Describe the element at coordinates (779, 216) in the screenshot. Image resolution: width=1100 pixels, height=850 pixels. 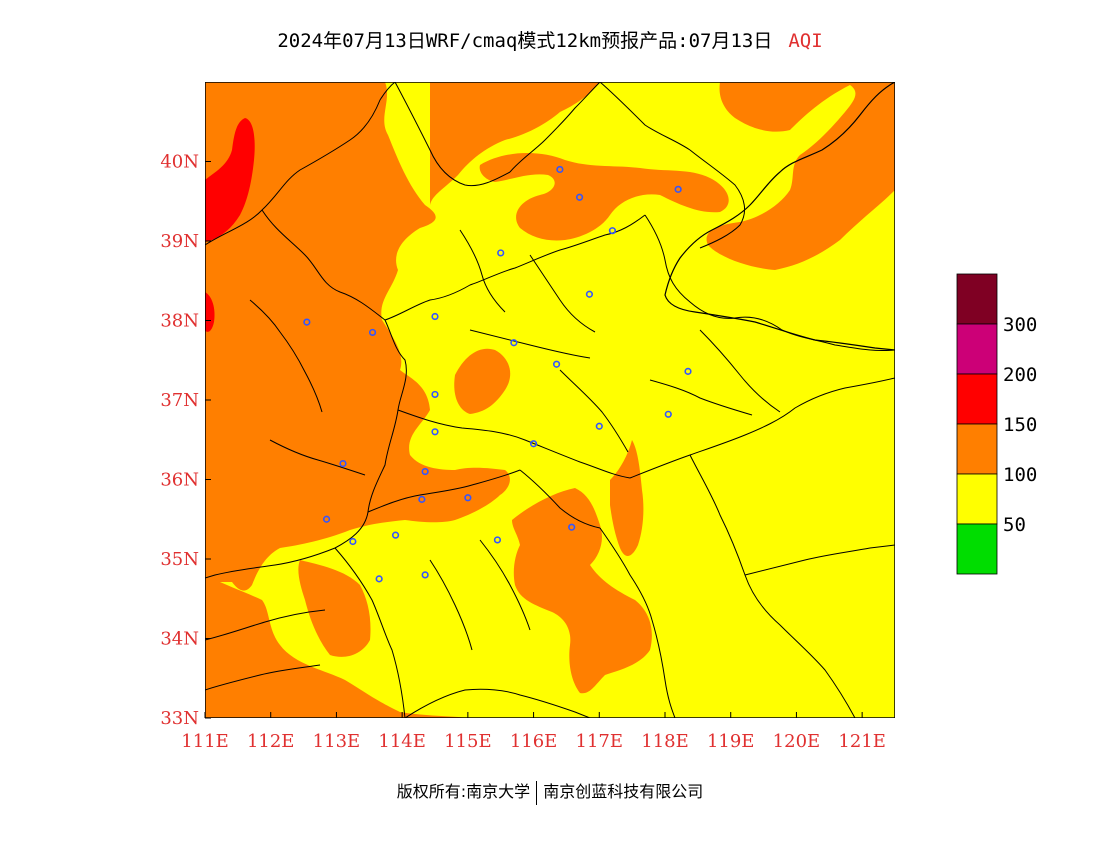
I see `coastline` at that location.